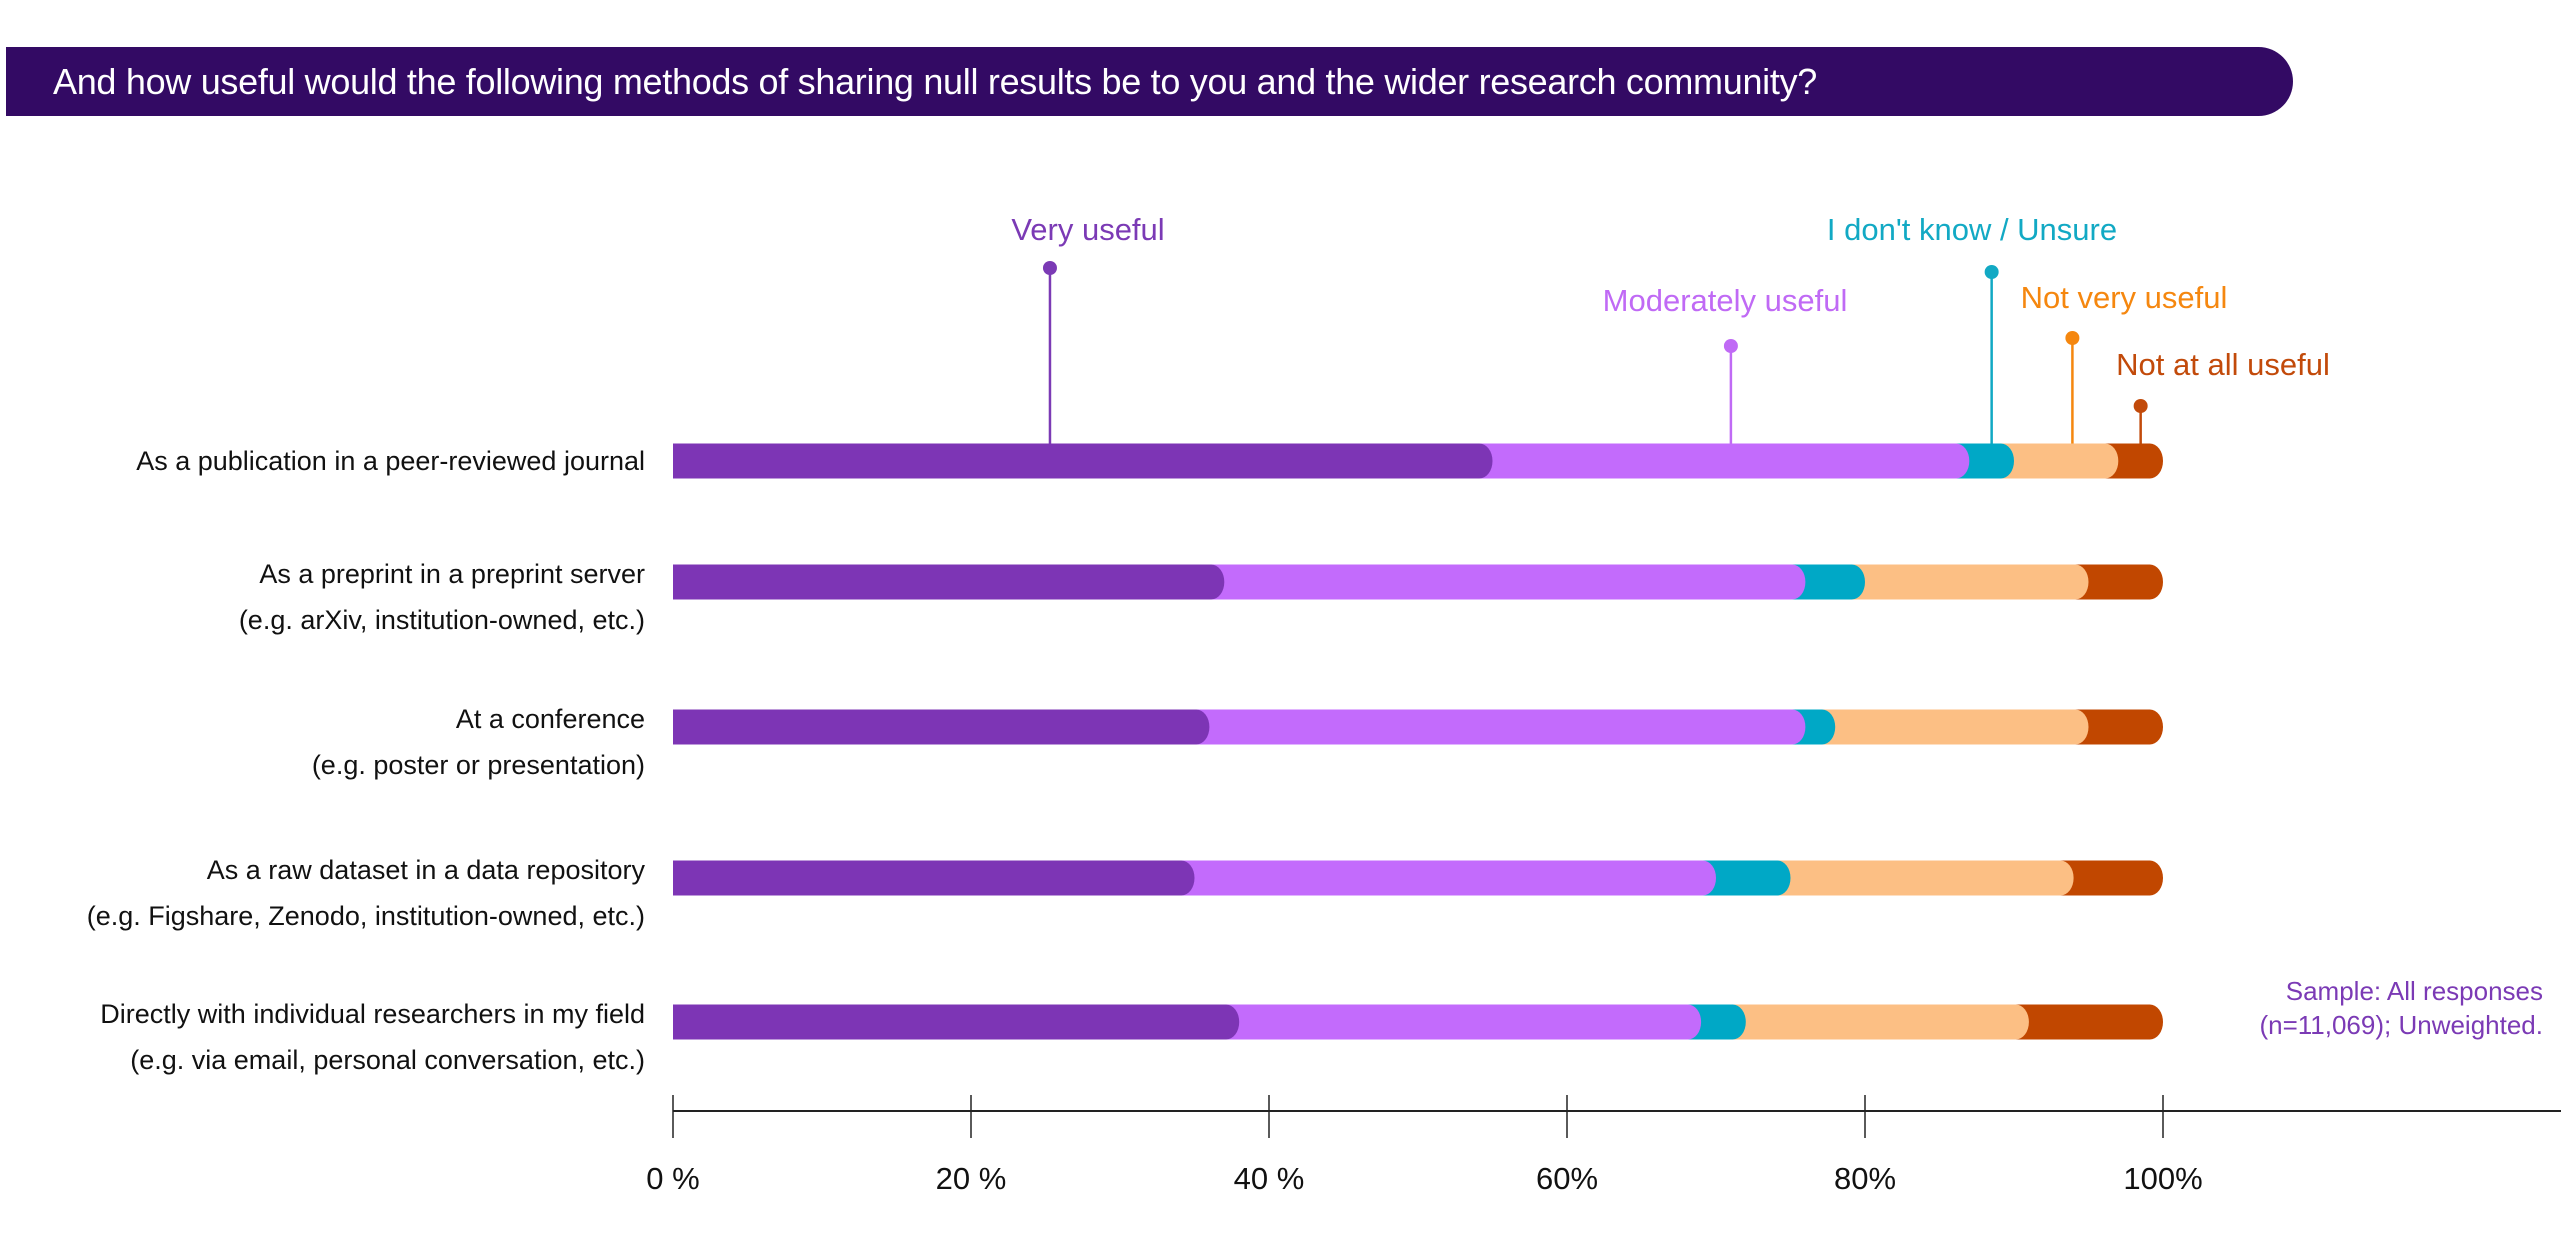  Describe the element at coordinates (1087, 229) in the screenshot. I see `legend-label: Very useful` at that location.